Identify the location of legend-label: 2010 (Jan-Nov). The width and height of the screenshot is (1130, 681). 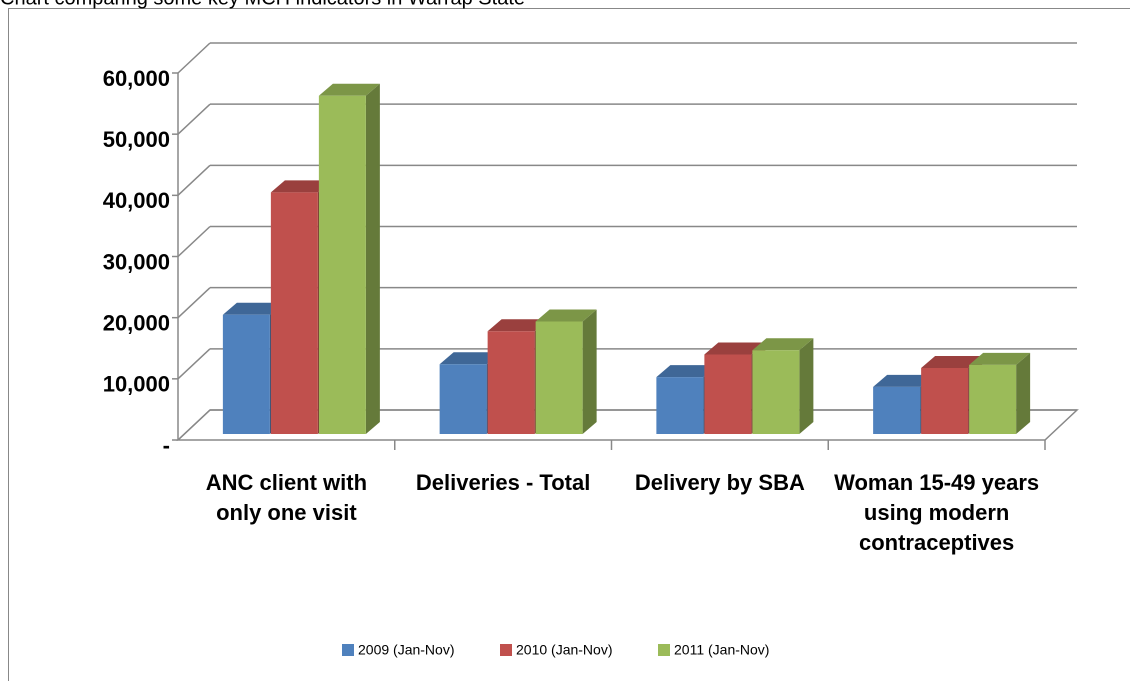
(564, 650).